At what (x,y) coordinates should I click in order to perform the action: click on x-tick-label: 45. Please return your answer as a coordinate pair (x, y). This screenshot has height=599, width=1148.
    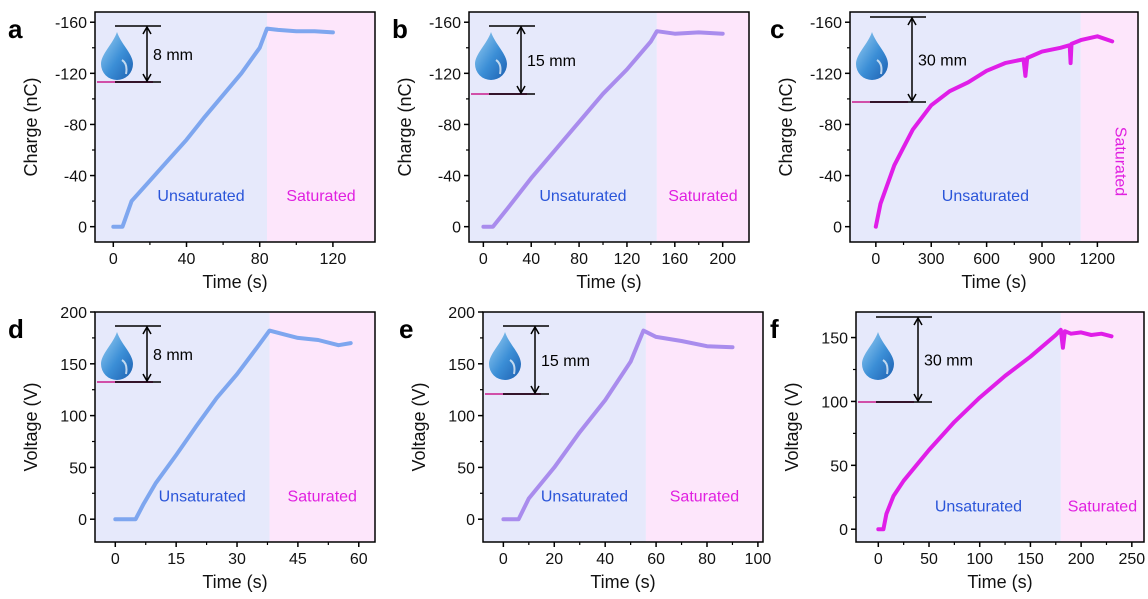
    Looking at the image, I should click on (298, 559).